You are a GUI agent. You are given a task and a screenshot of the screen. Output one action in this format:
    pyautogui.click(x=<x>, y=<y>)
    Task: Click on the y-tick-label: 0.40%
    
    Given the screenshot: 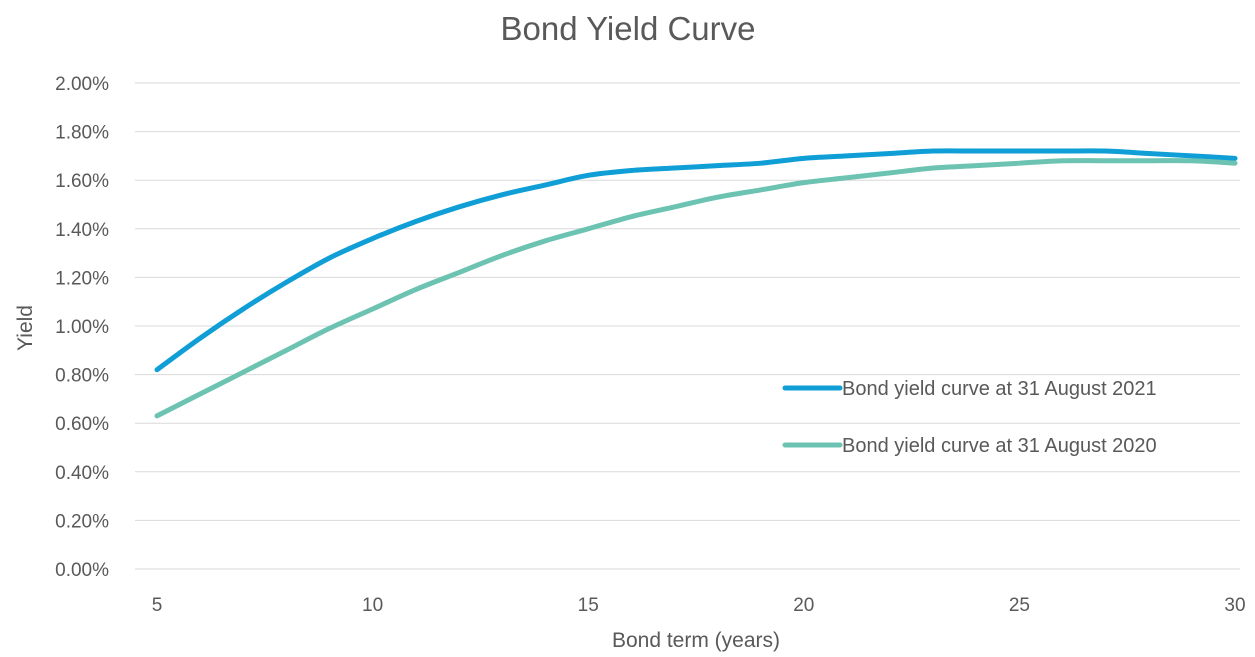 What is the action you would take?
    pyautogui.click(x=82, y=473)
    